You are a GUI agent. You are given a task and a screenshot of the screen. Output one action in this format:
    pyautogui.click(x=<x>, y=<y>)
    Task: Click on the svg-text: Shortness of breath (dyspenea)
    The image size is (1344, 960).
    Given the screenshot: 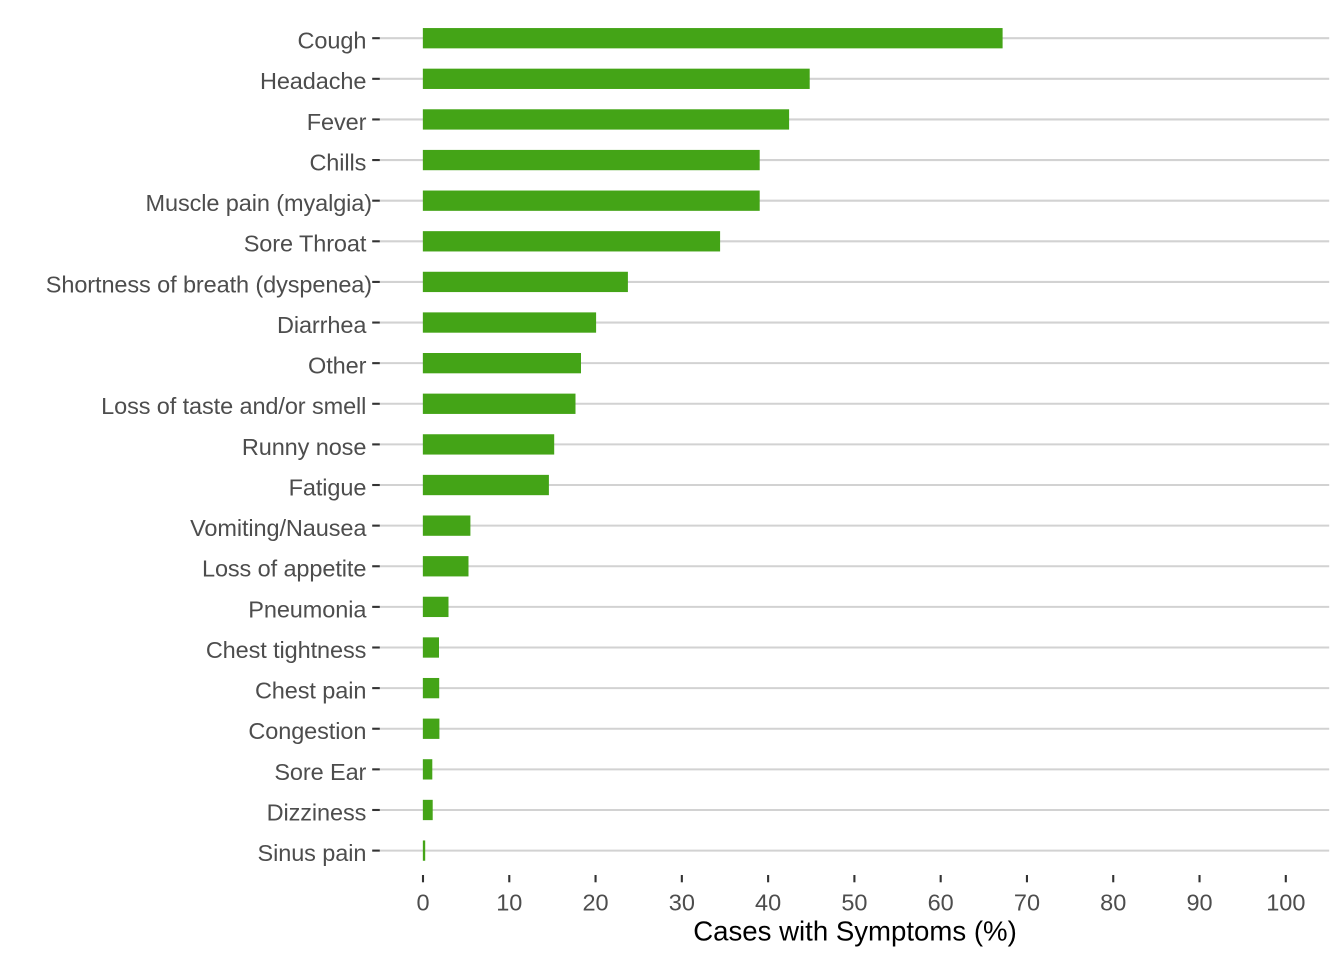 What is the action you would take?
    pyautogui.click(x=209, y=284)
    